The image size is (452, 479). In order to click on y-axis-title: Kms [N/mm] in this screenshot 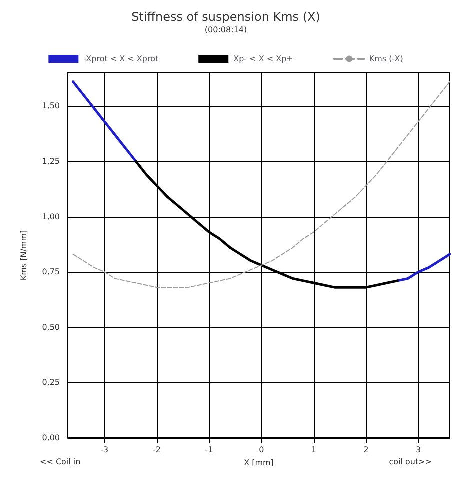, I will do `click(24, 255)`.